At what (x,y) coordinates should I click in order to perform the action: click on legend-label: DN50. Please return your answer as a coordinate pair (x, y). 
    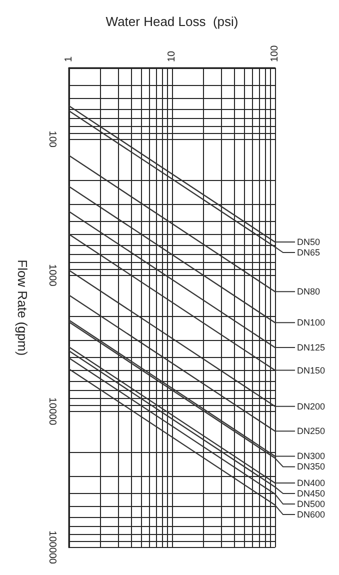
    Looking at the image, I should click on (308, 241).